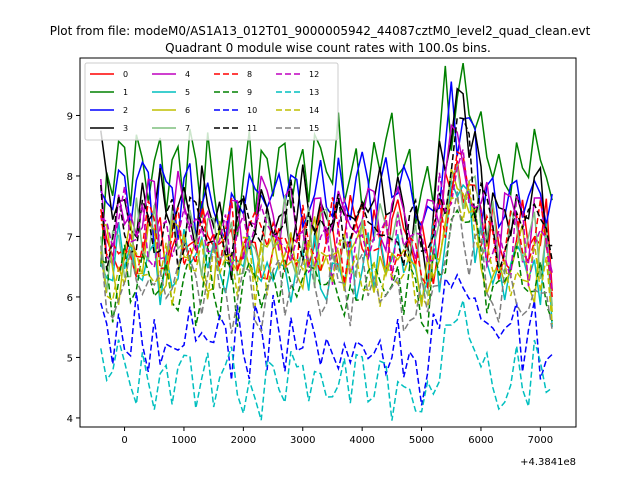 The height and width of the screenshot is (480, 640). Describe the element at coordinates (187, 92) in the screenshot. I see `legend-label: 5` at that location.